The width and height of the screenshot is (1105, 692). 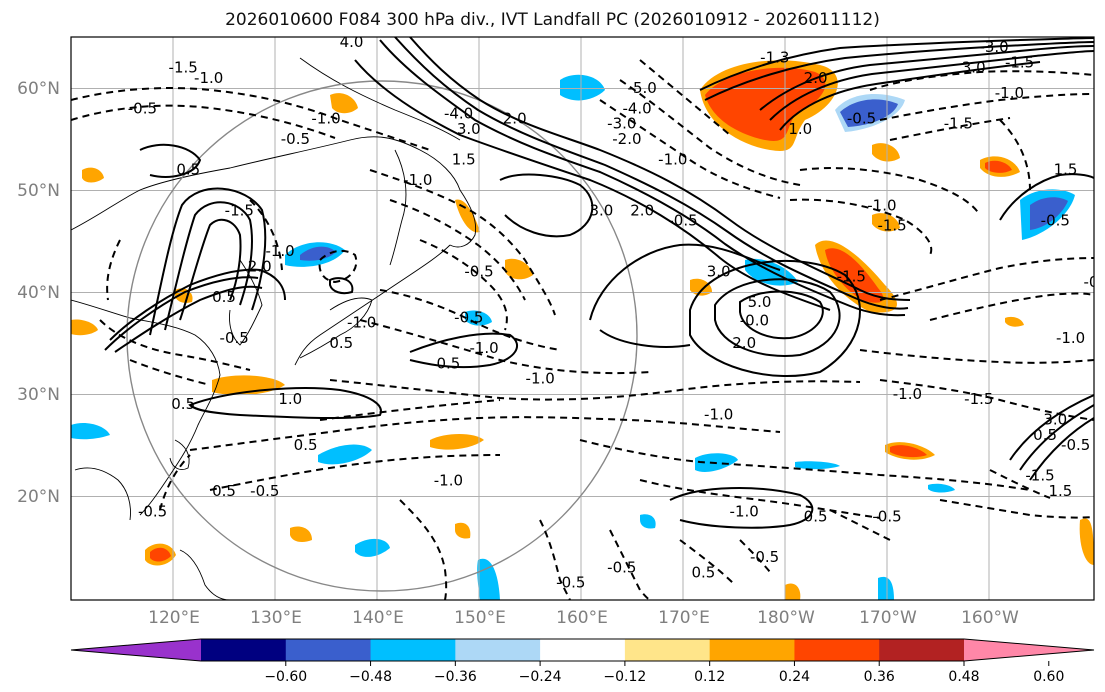 I want to click on lon-label-140e: 140°E, so click(x=378, y=618).